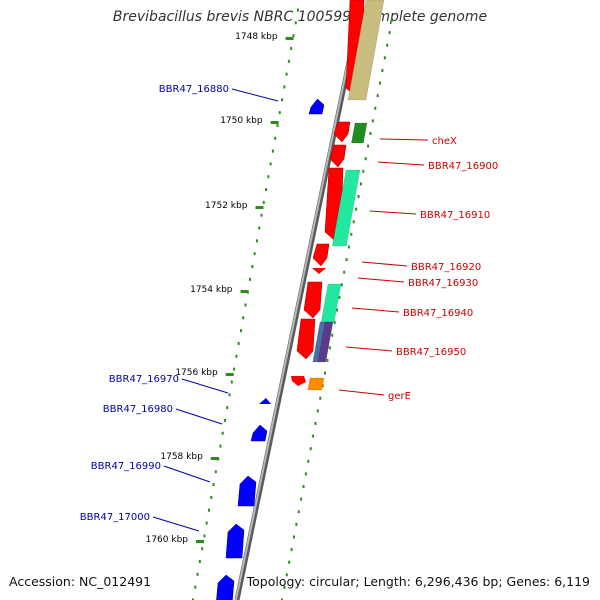 This screenshot has height=600, width=600. I want to click on forward-gene-label: BBR47_16910, so click(455, 215).